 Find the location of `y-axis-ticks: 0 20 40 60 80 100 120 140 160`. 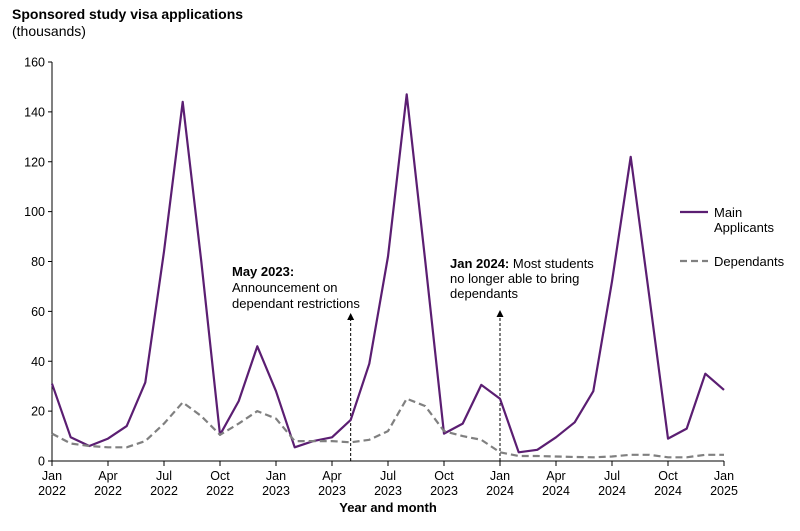

y-axis-ticks: 0 20 40 60 80 100 120 140 160 is located at coordinates (38, 262).